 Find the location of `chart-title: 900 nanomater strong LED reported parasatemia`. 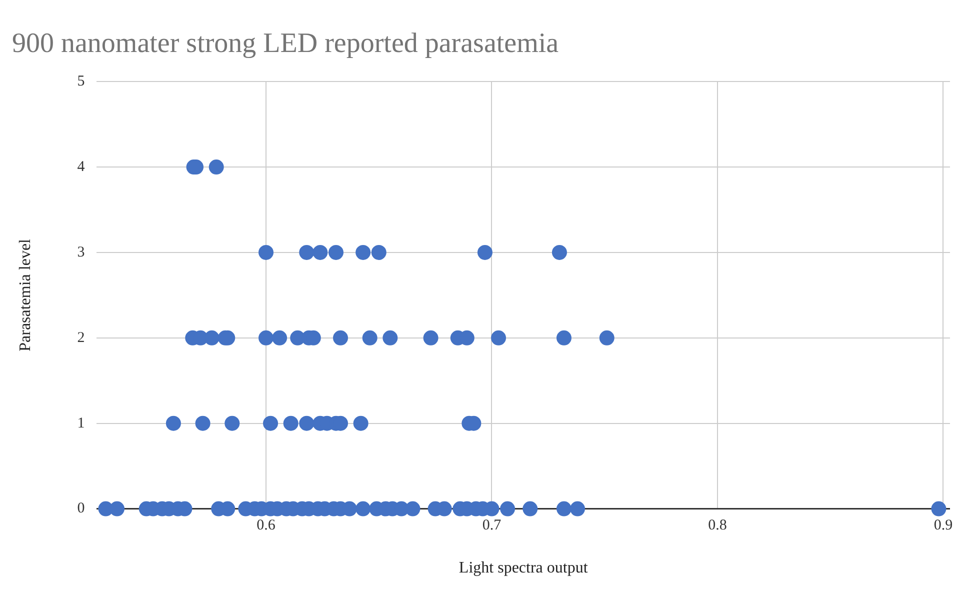

chart-title: 900 nanomater strong LED reported parasatemia is located at coordinates (286, 44).